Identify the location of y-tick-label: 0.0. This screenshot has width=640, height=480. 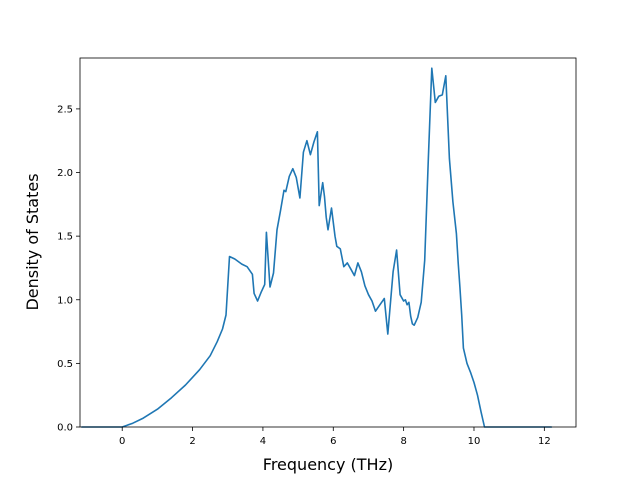
(65, 428).